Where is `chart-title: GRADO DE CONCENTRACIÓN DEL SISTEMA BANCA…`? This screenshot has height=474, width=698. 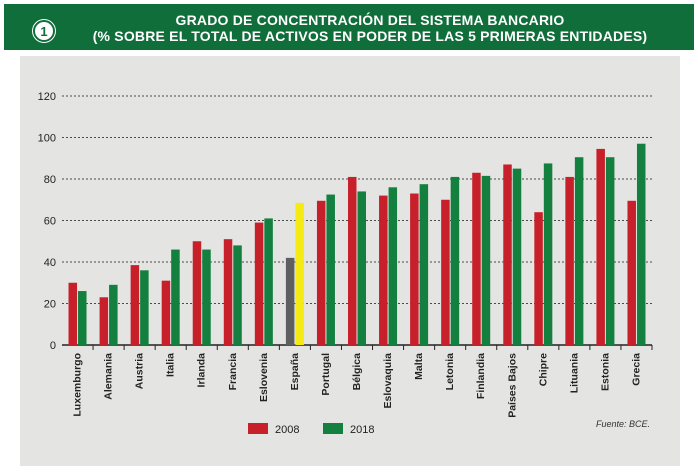
chart-title: GRADO DE CONCENTRACIÓN DEL SISTEMA BANCA… is located at coordinates (370, 28).